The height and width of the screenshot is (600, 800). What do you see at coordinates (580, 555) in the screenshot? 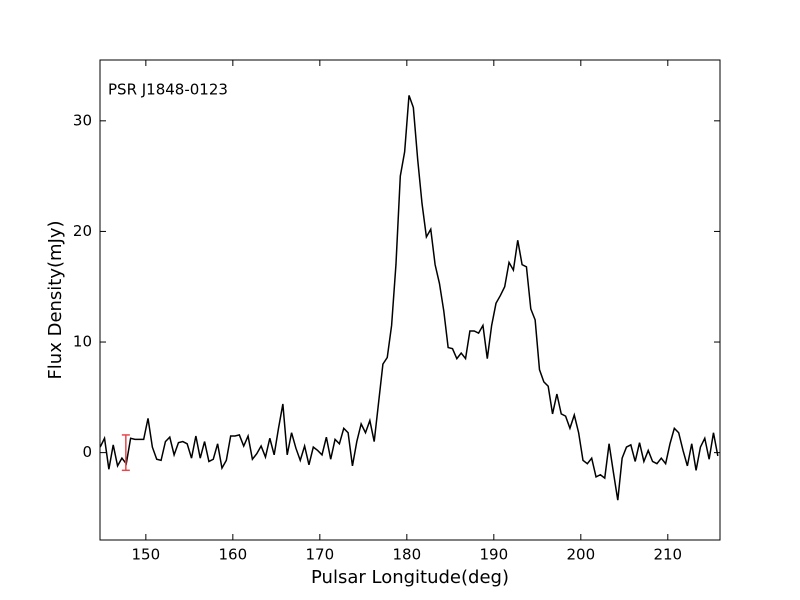
I see `x-tick-label: 200` at bounding box center [580, 555].